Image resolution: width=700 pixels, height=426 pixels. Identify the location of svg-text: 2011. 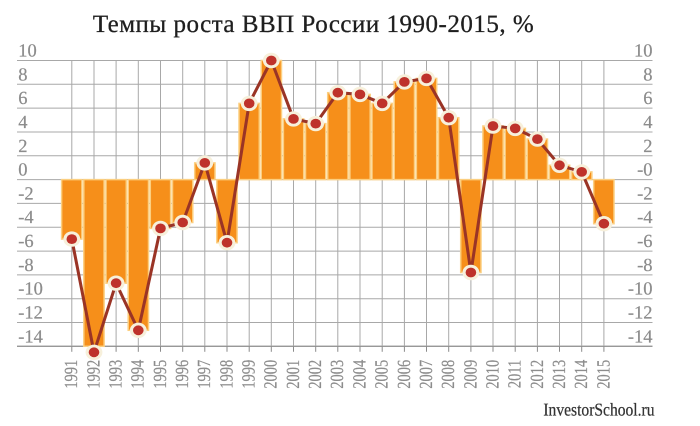
(516, 374).